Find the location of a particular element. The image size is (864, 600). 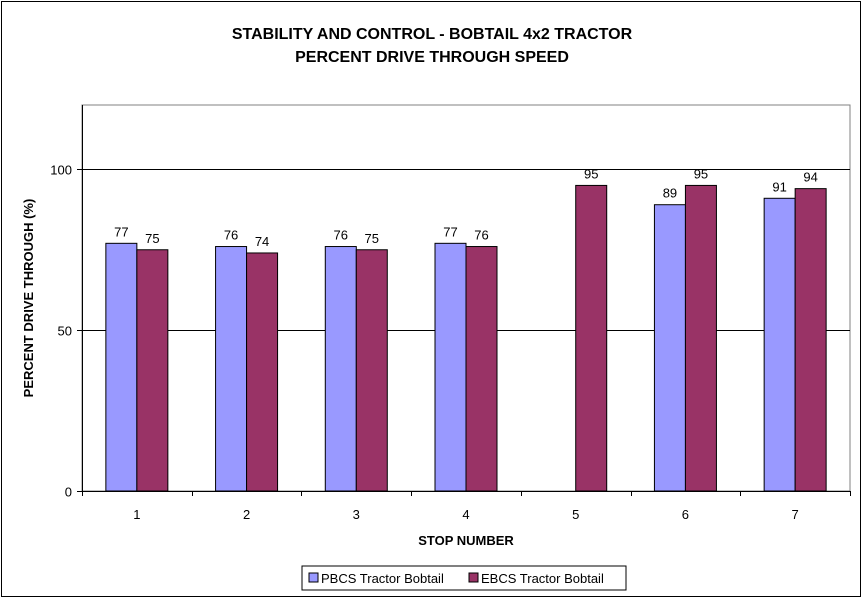

data-label-s0-6: 89 is located at coordinates (670, 193).